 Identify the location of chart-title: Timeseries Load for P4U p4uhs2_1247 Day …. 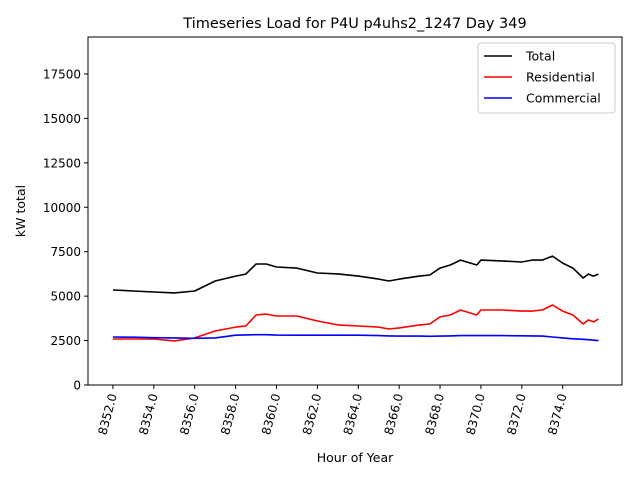
(354, 24).